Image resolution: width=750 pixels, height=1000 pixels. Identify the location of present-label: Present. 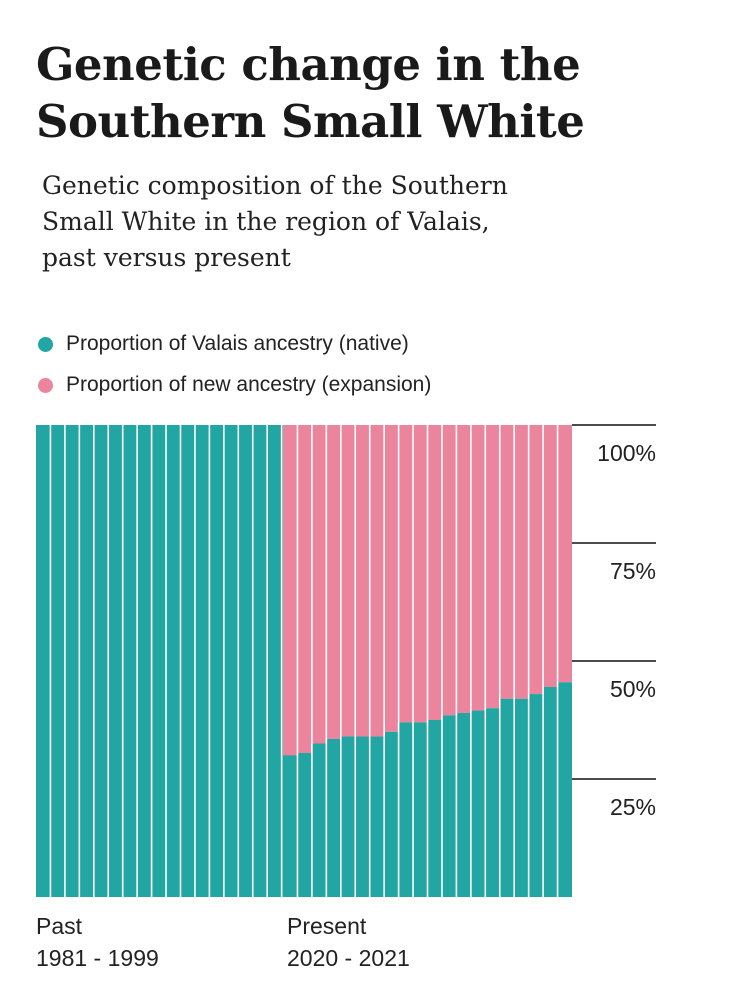
(327, 926).